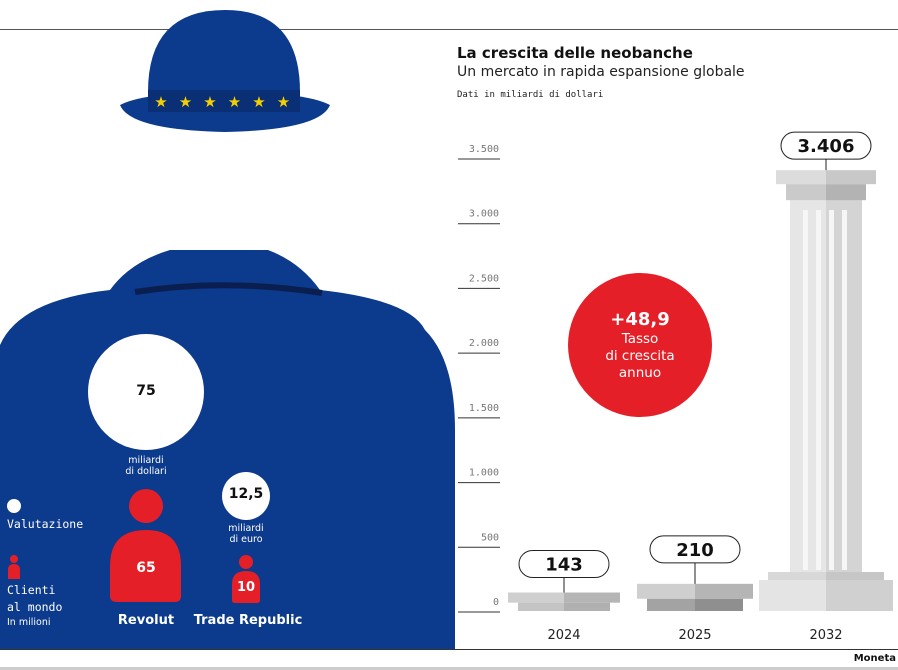 Image resolution: width=898 pixels, height=670 pixels. I want to click on unit-line: di dollari, so click(146, 471).